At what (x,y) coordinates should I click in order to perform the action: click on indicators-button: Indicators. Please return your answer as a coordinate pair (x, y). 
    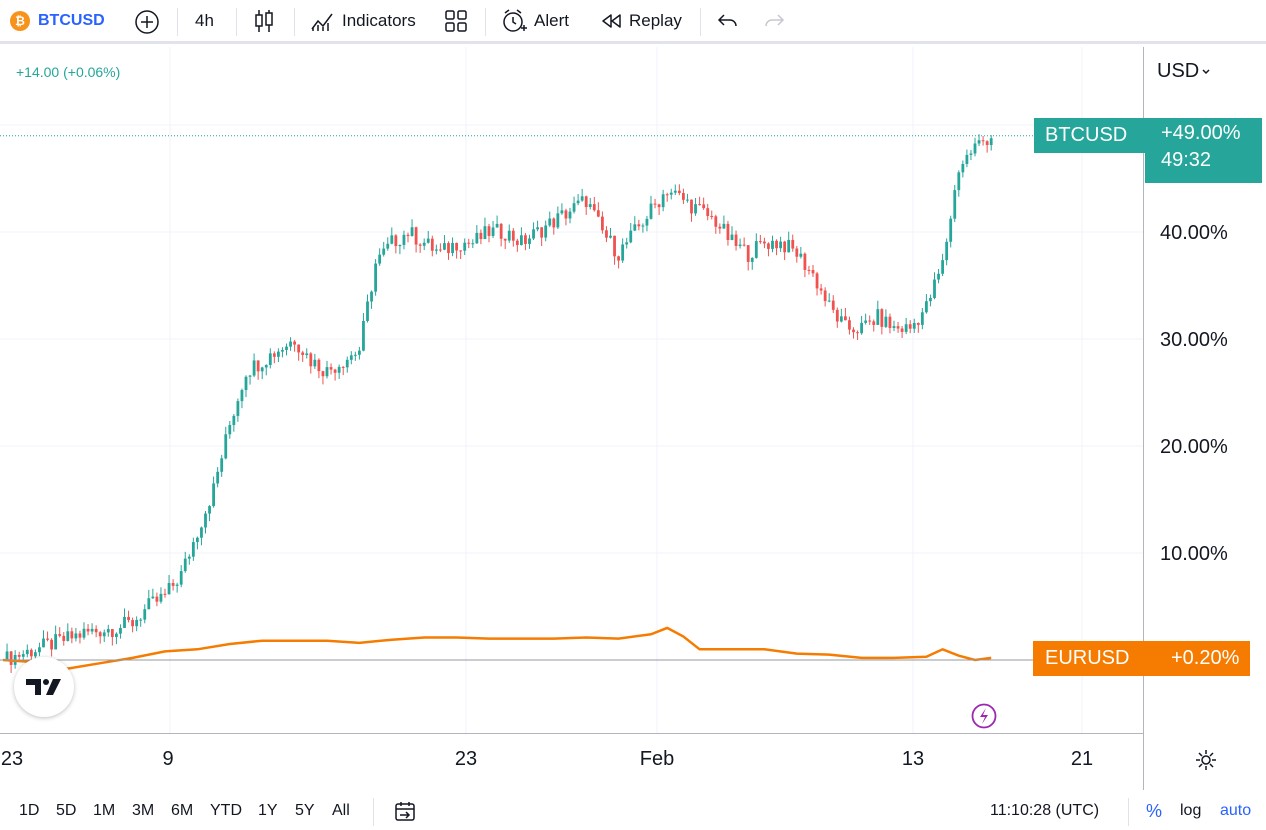
    Looking at the image, I should click on (363, 21).